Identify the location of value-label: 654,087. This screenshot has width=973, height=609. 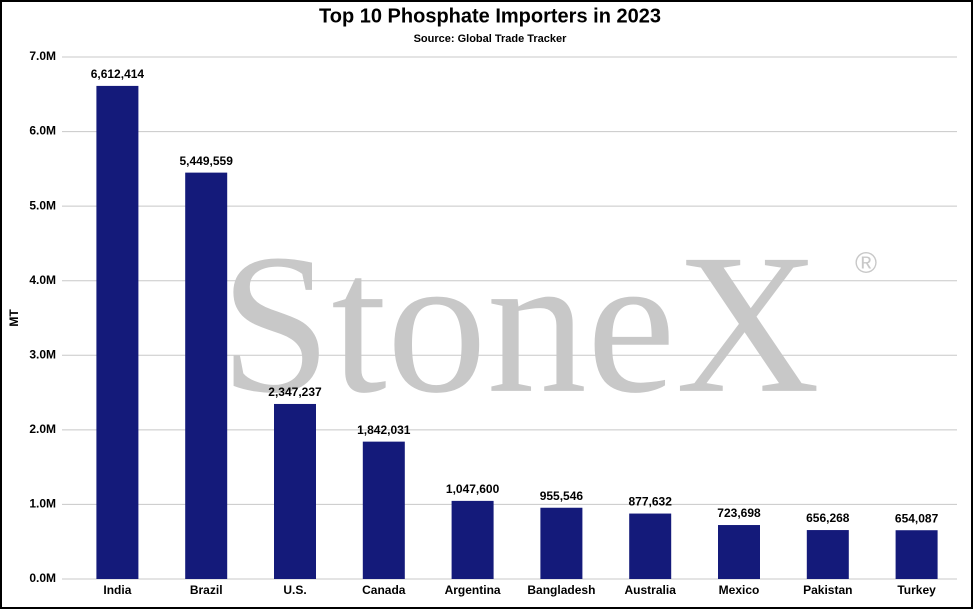
(917, 518).